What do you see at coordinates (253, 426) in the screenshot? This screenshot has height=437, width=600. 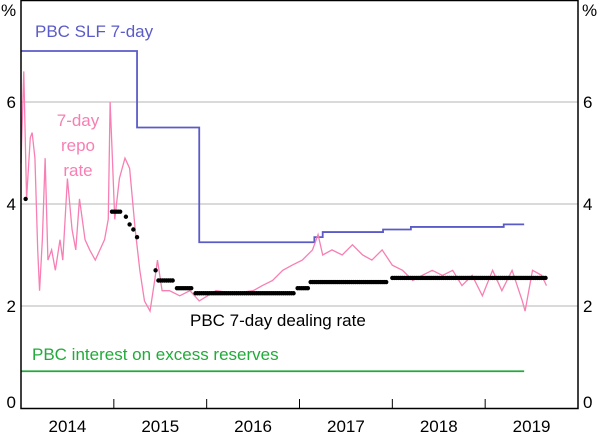 I see `x-tick-label: 2016` at bounding box center [253, 426].